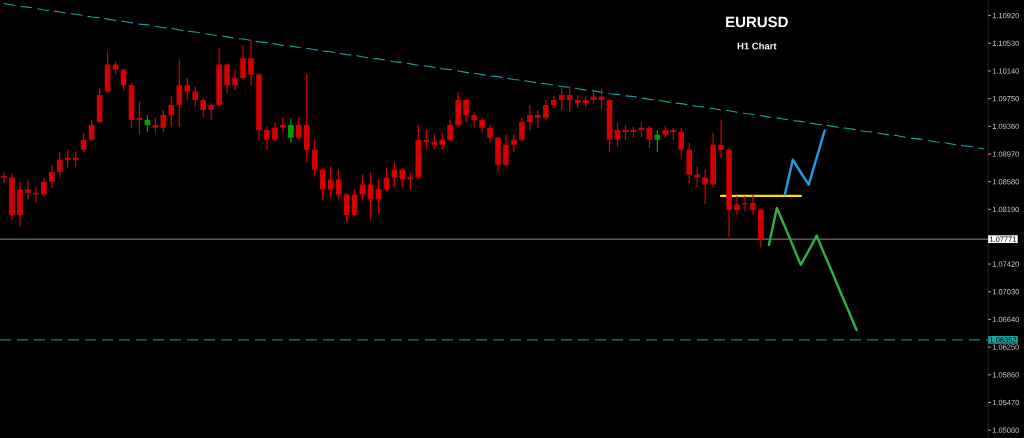 The height and width of the screenshot is (438, 1024). What do you see at coordinates (757, 22) in the screenshot?
I see `text: EURUSD` at bounding box center [757, 22].